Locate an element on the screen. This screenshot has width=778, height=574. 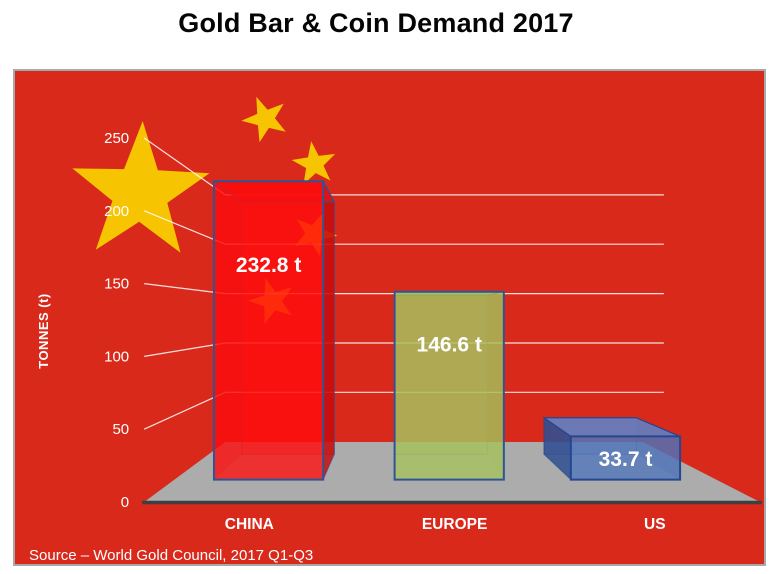
category-axis-labels: CHINA EUROPE US is located at coordinates (445, 524).